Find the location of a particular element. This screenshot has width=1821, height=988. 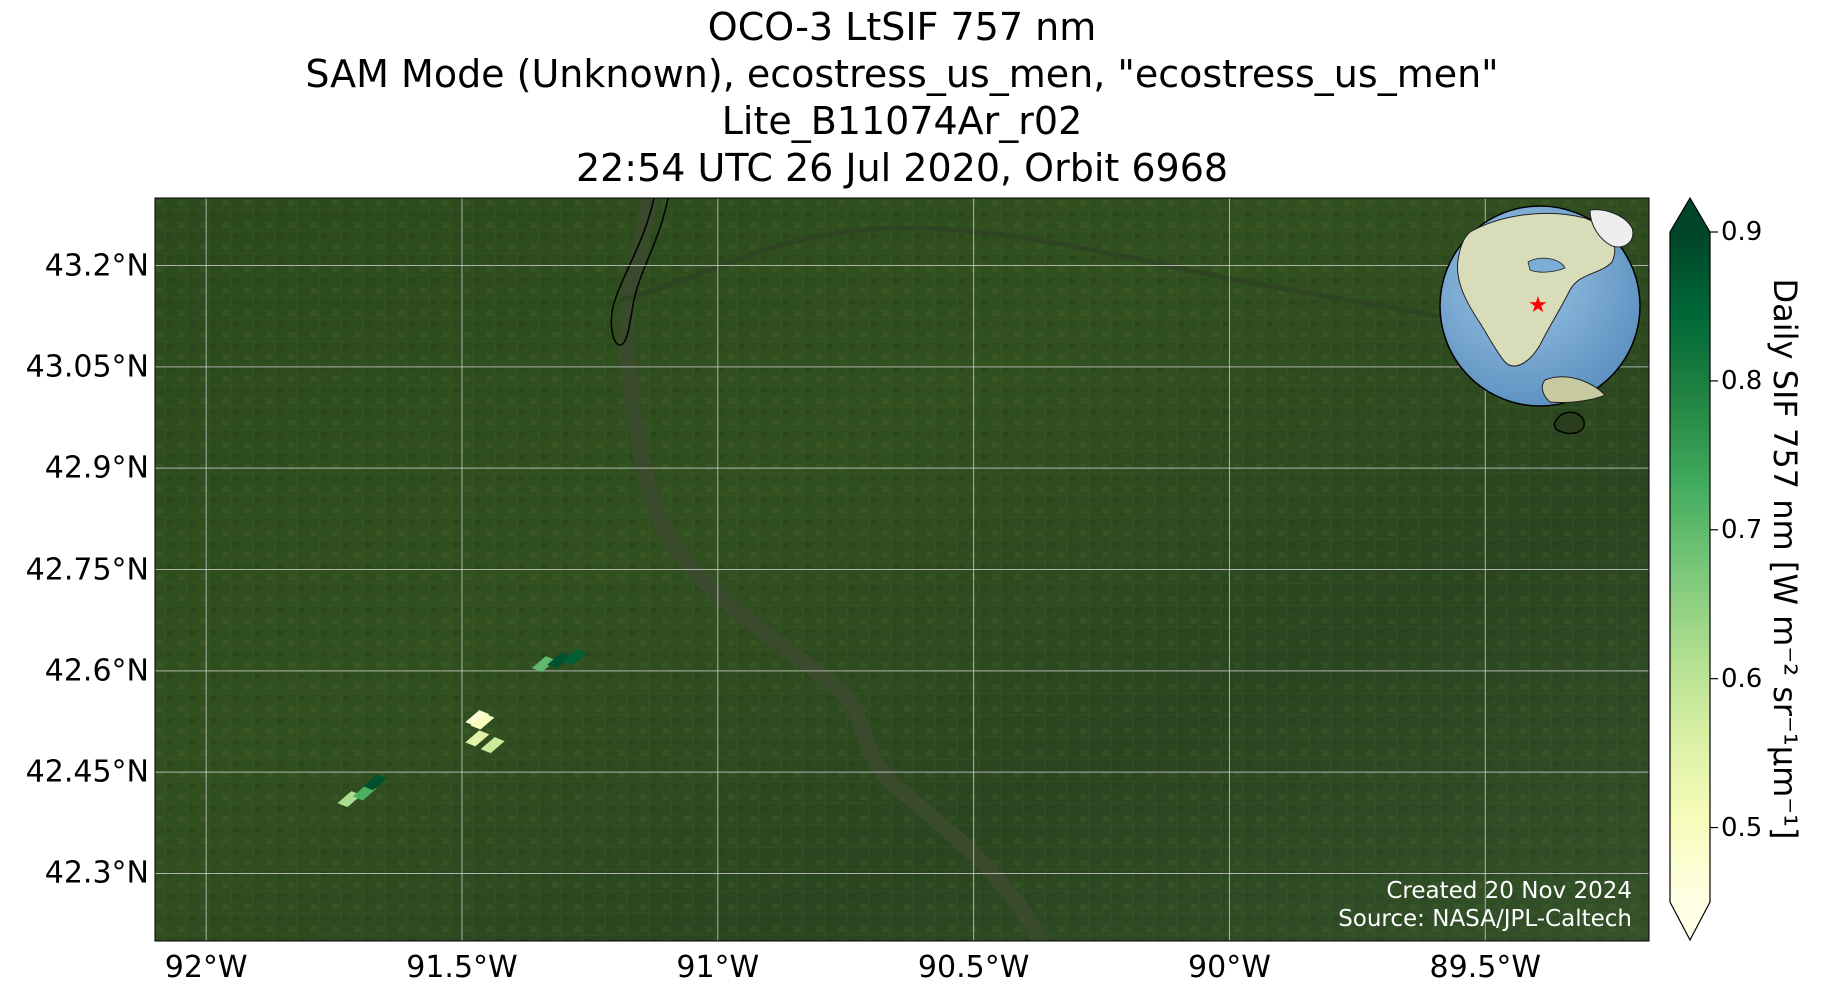

colorbar-gradient is located at coordinates (1690, 567).